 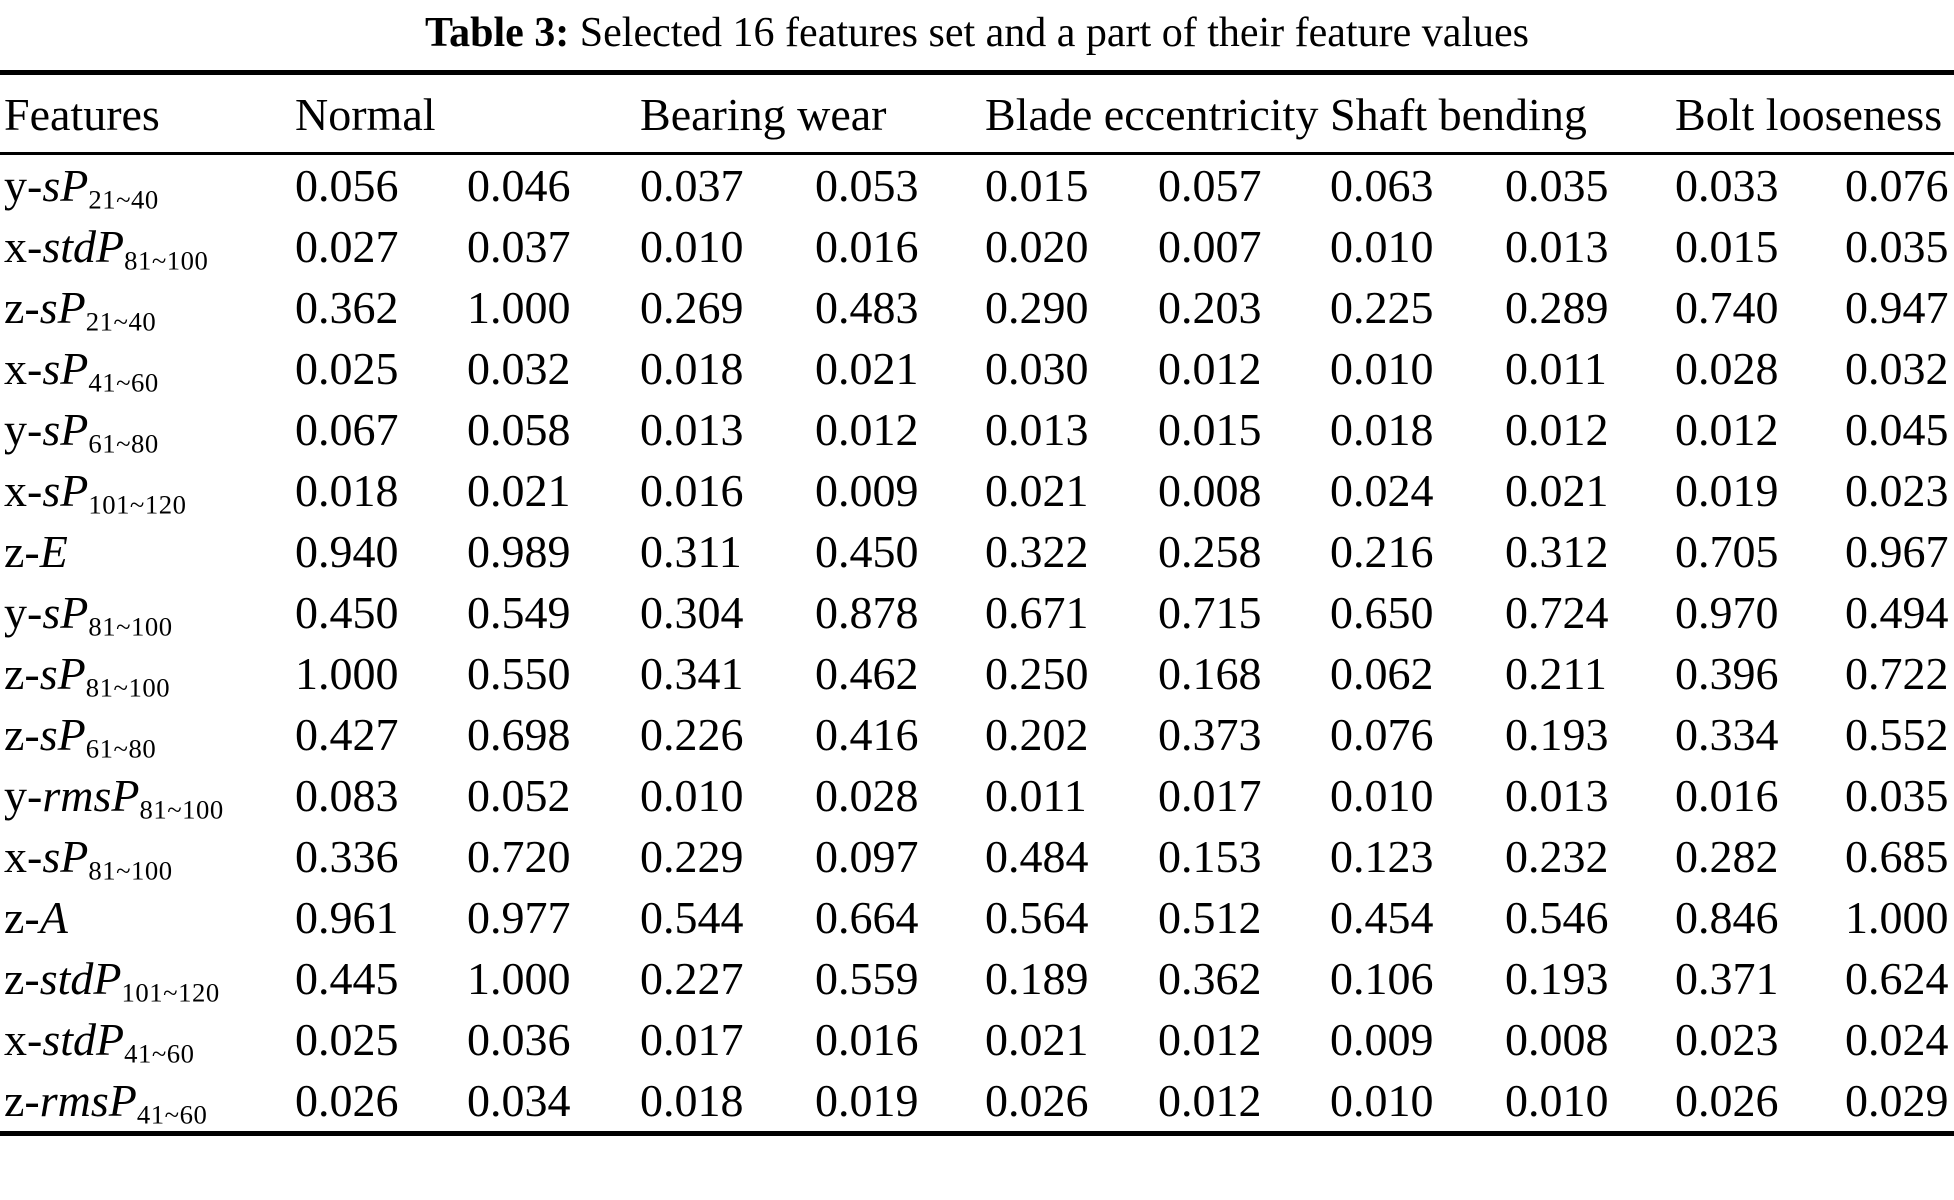 What do you see at coordinates (1557, 613) in the screenshot?
I see `feature-value-cell: 0.724` at bounding box center [1557, 613].